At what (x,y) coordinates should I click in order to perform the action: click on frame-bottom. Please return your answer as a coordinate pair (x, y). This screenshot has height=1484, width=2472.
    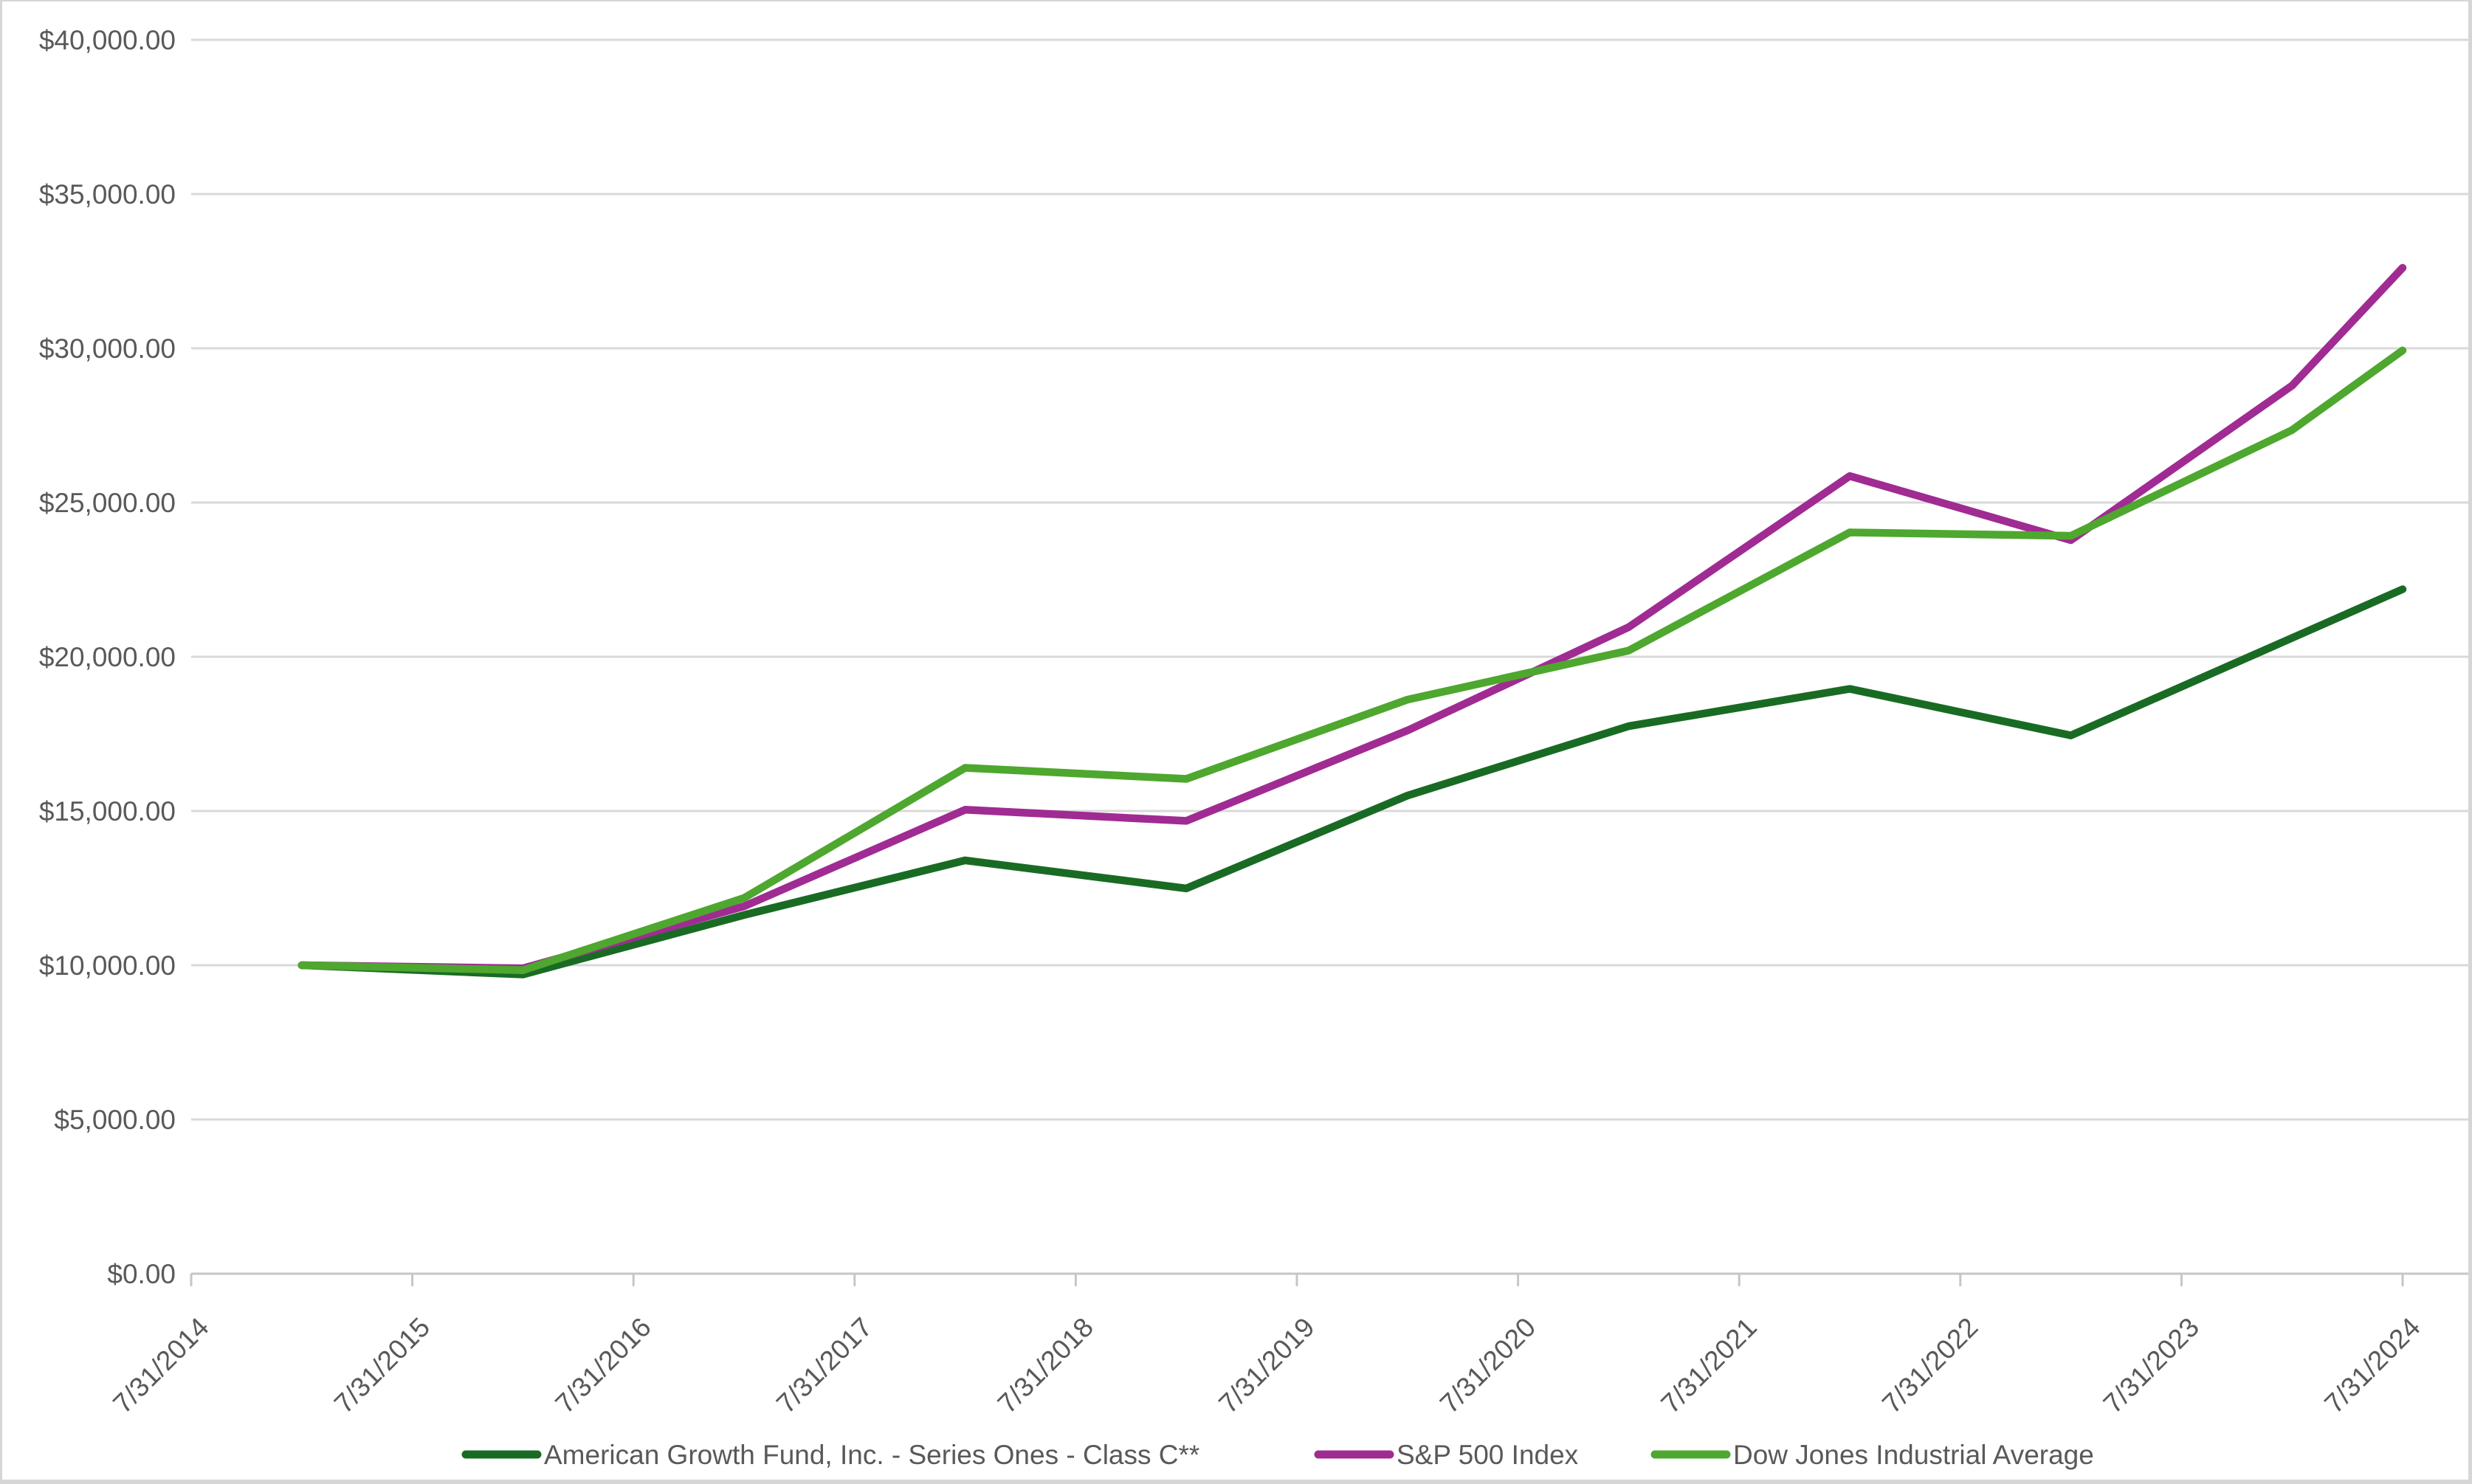
    Looking at the image, I should click on (1236, 1482).